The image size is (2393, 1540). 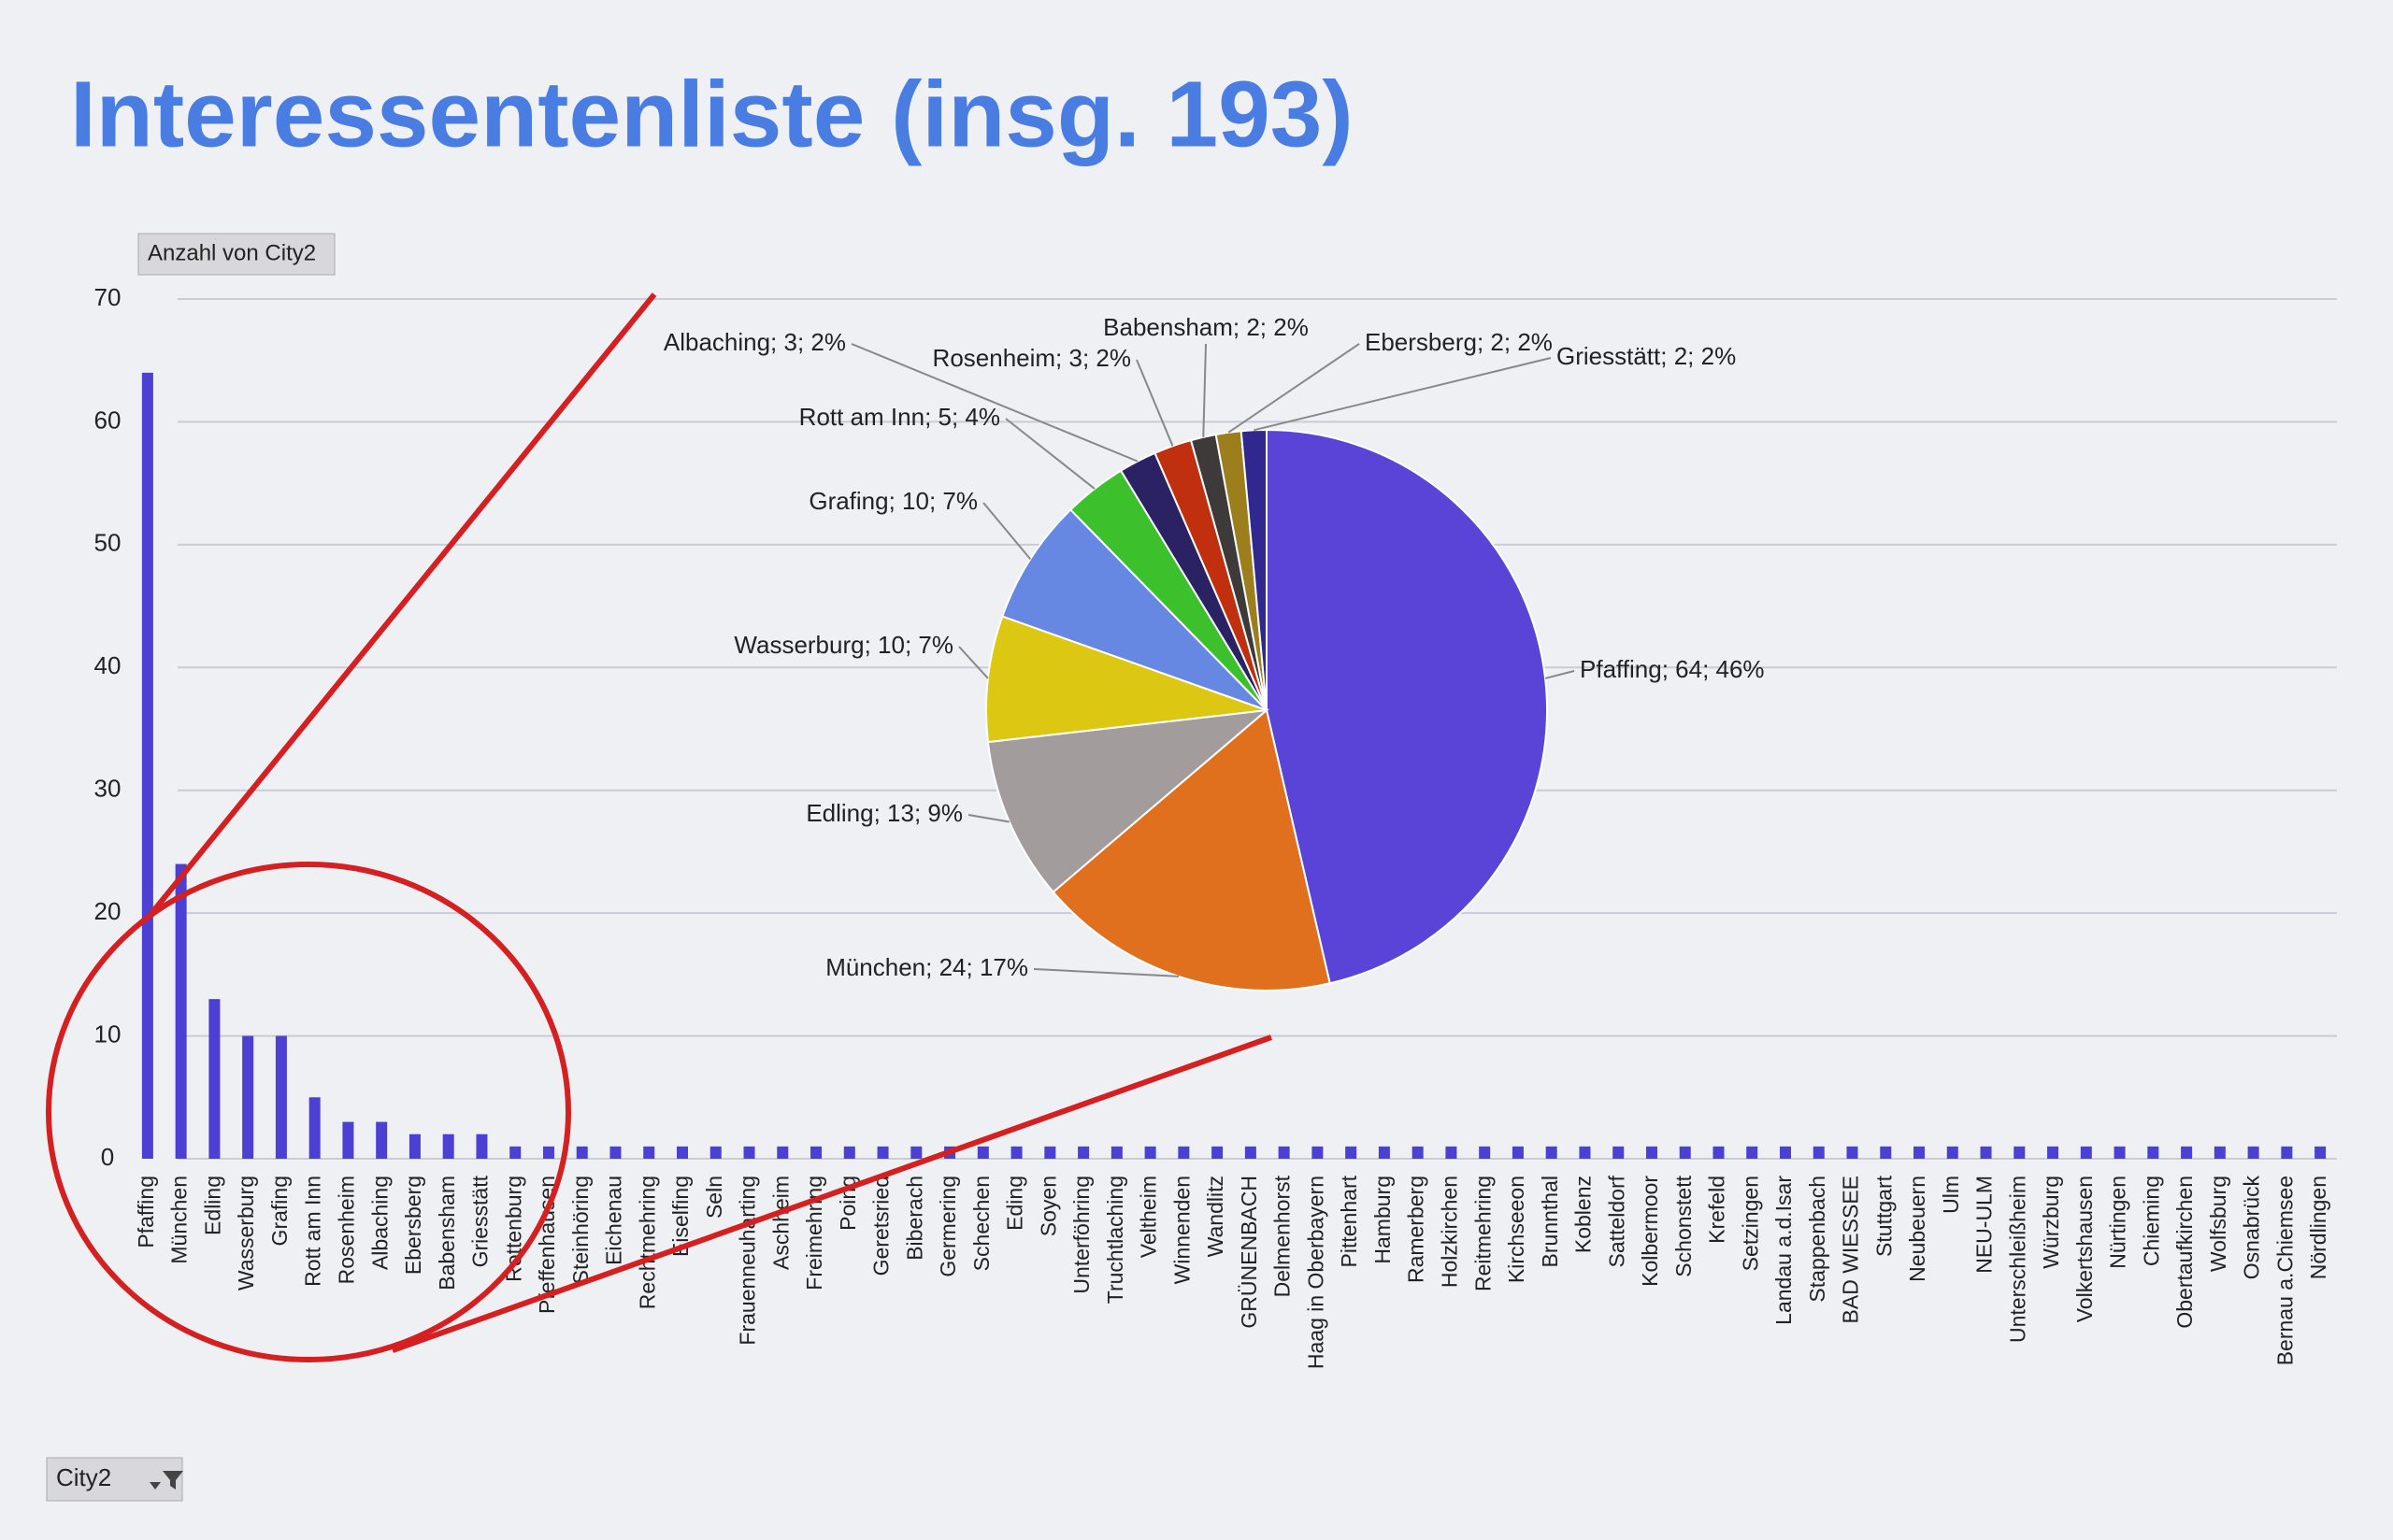 I want to click on y-tick-label: 70, so click(x=108, y=297).